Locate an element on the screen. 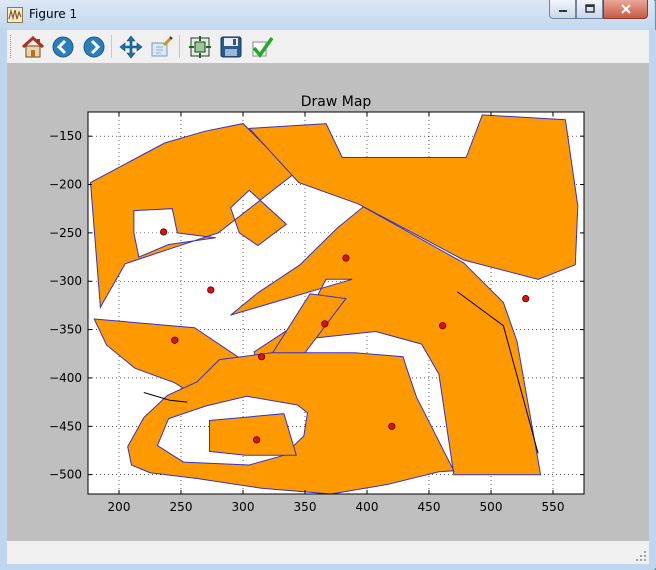 This screenshot has width=656, height=570. pan-move-icon is located at coordinates (130, 46).